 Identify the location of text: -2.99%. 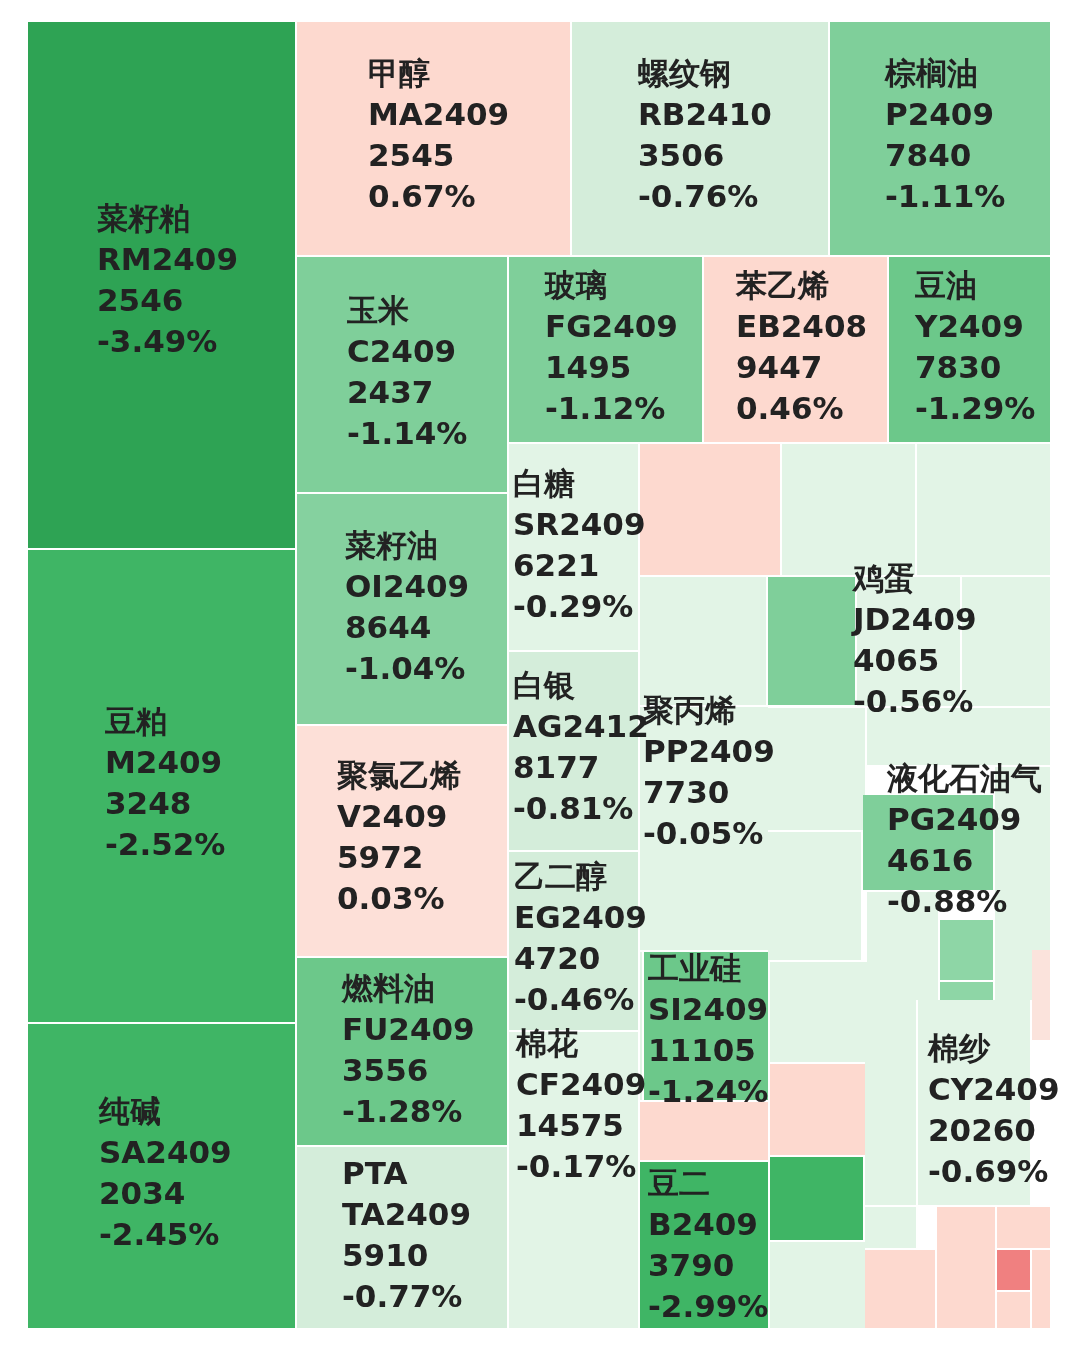
(708, 1305).